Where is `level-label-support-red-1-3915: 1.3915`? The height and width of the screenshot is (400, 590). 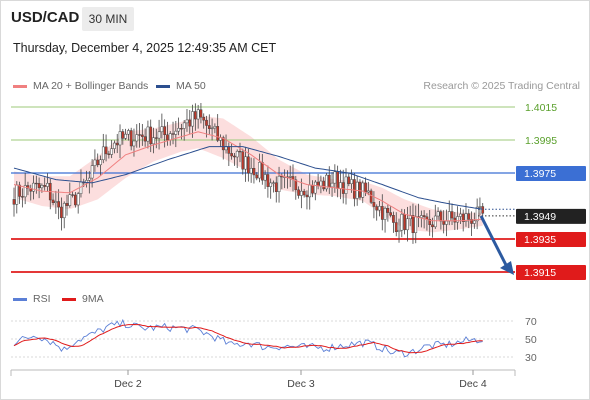 level-label-support-red-1-3915: 1.3915 is located at coordinates (540, 273).